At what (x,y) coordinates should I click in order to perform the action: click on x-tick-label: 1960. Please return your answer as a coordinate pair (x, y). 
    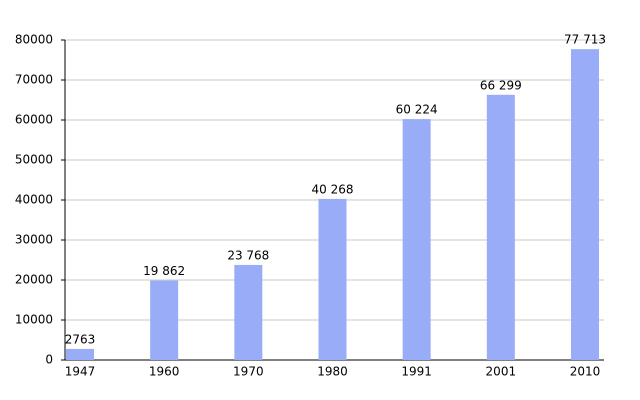
    Looking at the image, I should click on (164, 372).